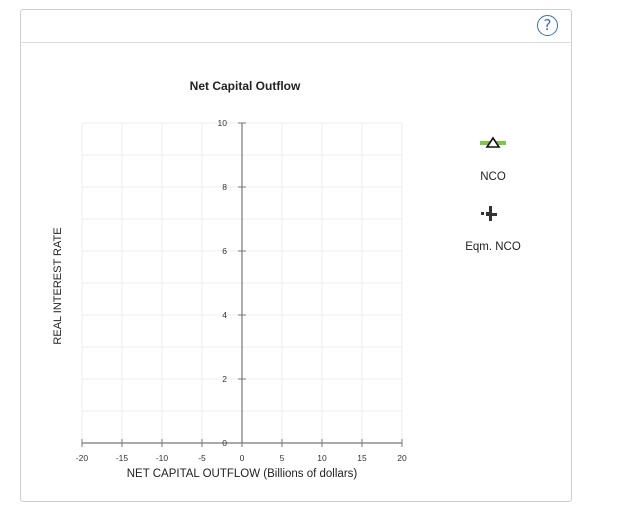 The width and height of the screenshot is (630, 523). I want to click on y-tick-label: 4, so click(224, 315).